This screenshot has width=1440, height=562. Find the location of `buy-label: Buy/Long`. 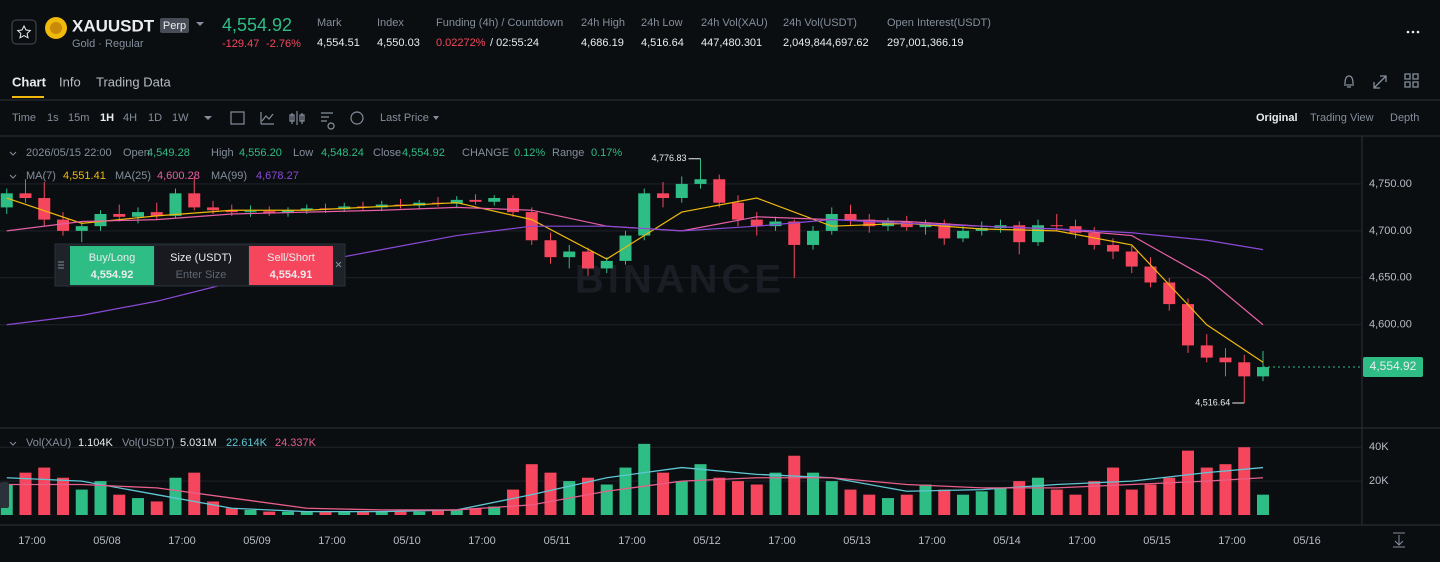

buy-label: Buy/Long is located at coordinates (112, 258).